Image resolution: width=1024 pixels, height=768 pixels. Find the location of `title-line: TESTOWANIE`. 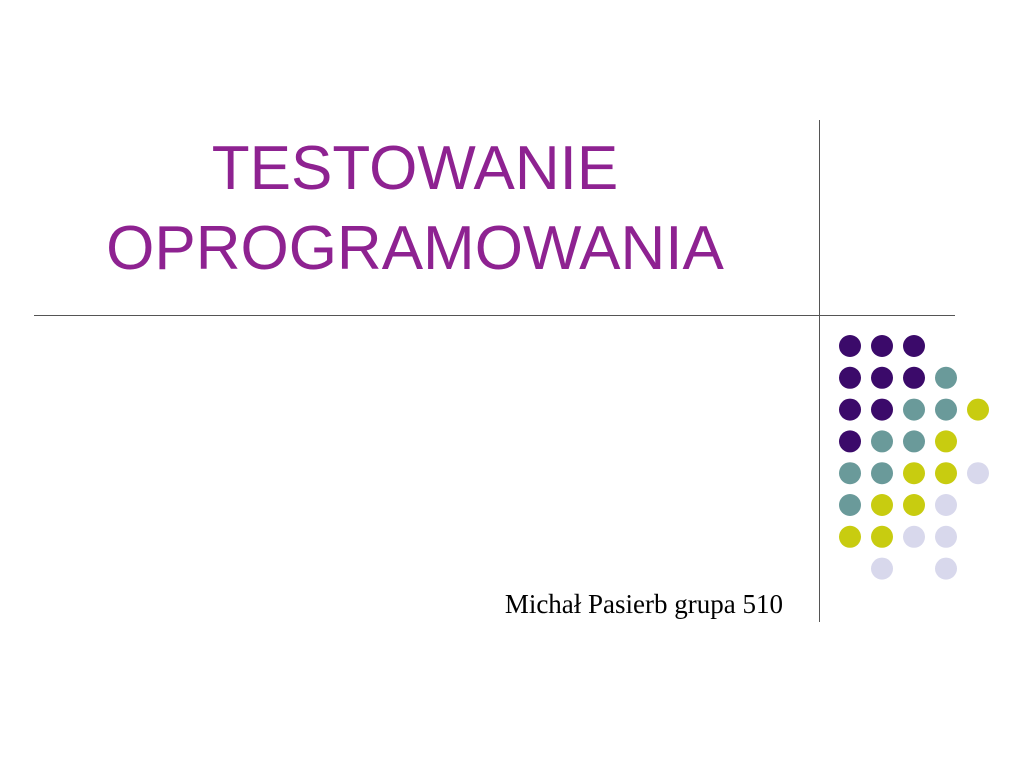

title-line: TESTOWANIE is located at coordinates (415, 168).